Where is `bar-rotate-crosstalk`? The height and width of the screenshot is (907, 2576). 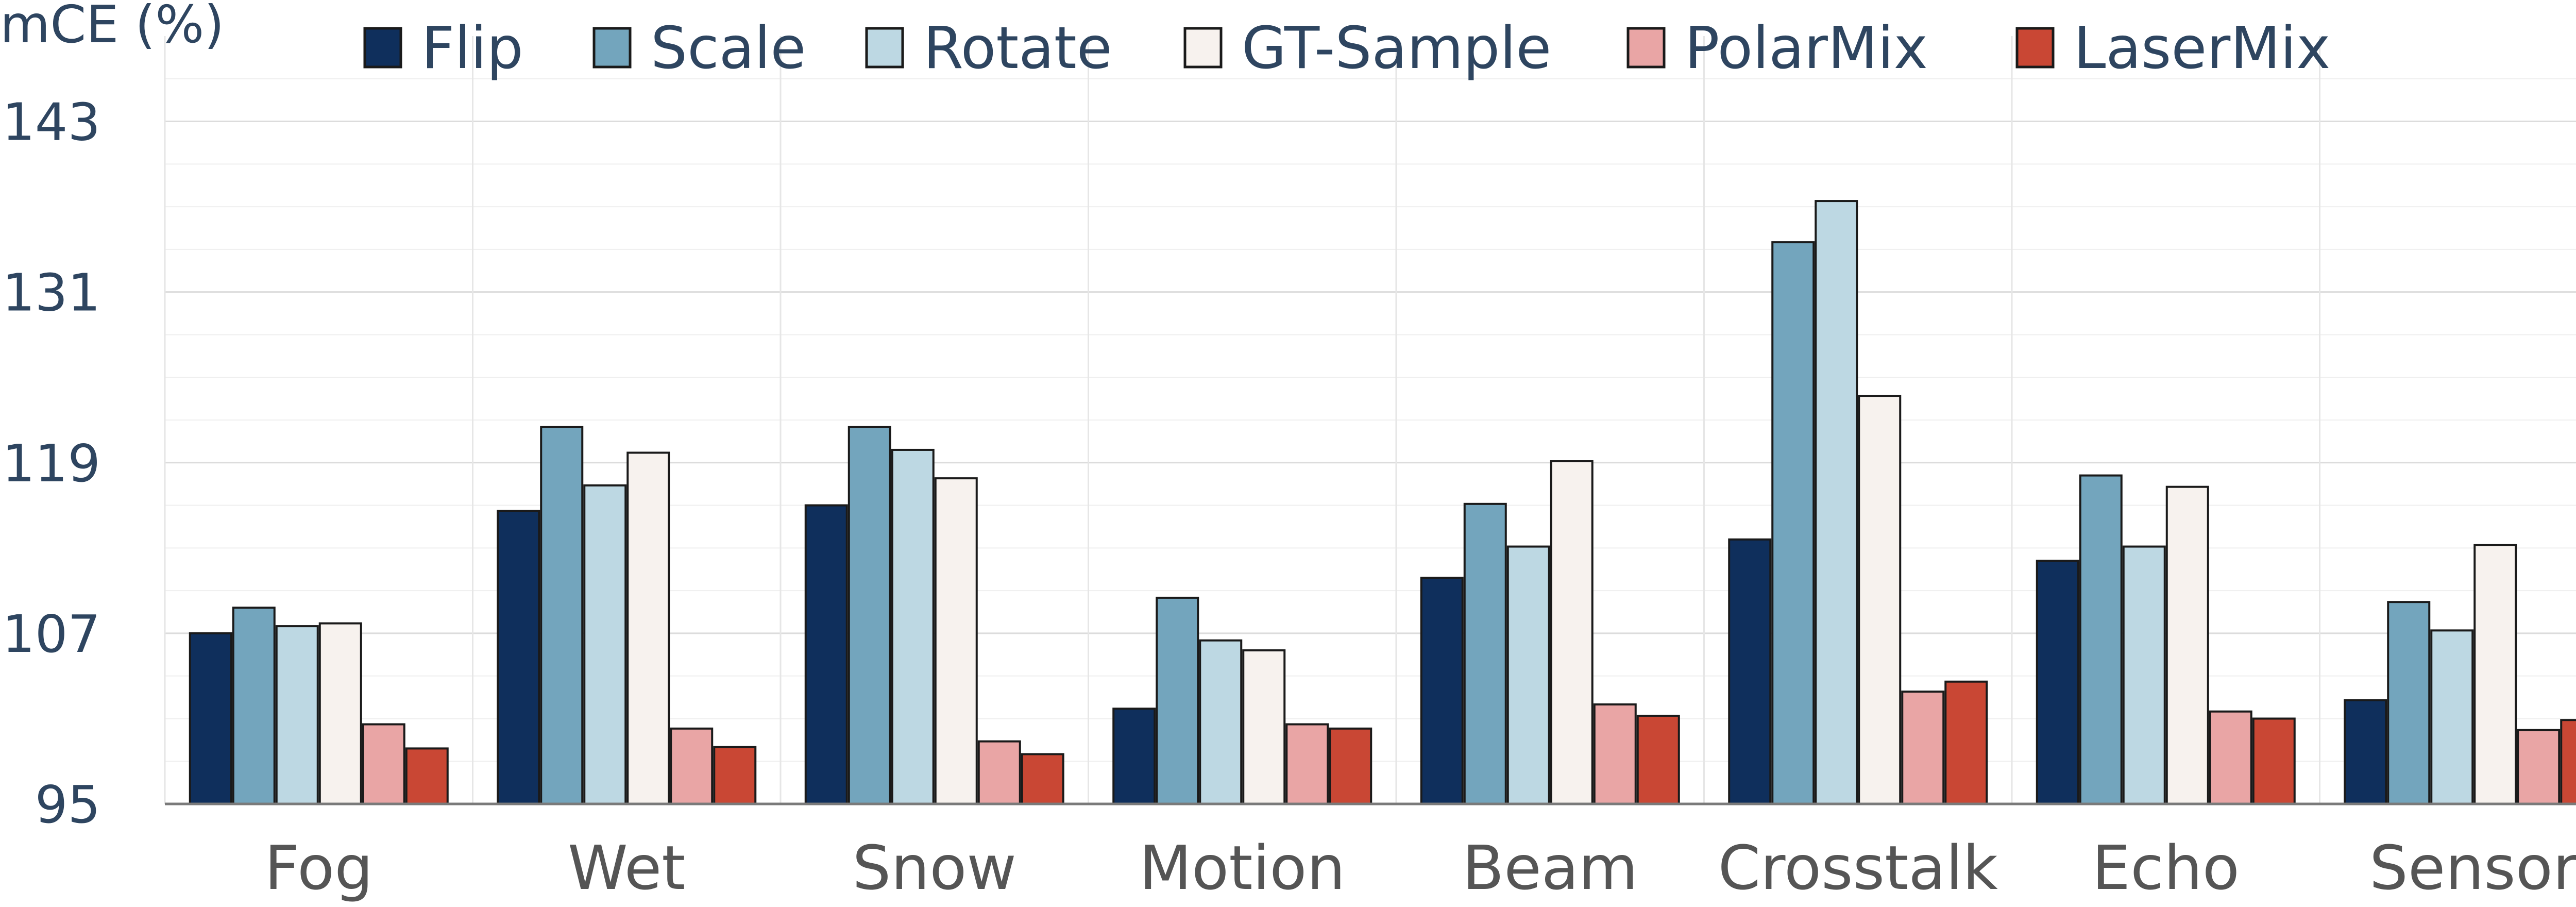 bar-rotate-crosstalk is located at coordinates (1836, 503).